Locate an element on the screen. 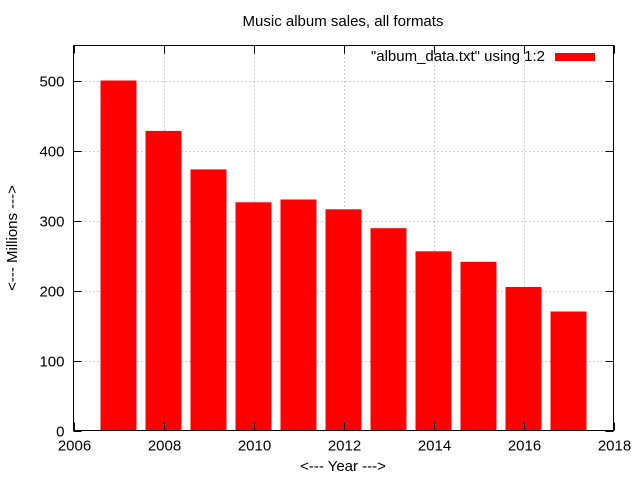 The height and width of the screenshot is (480, 640). y-tick-label: 400 is located at coordinates (51, 152).